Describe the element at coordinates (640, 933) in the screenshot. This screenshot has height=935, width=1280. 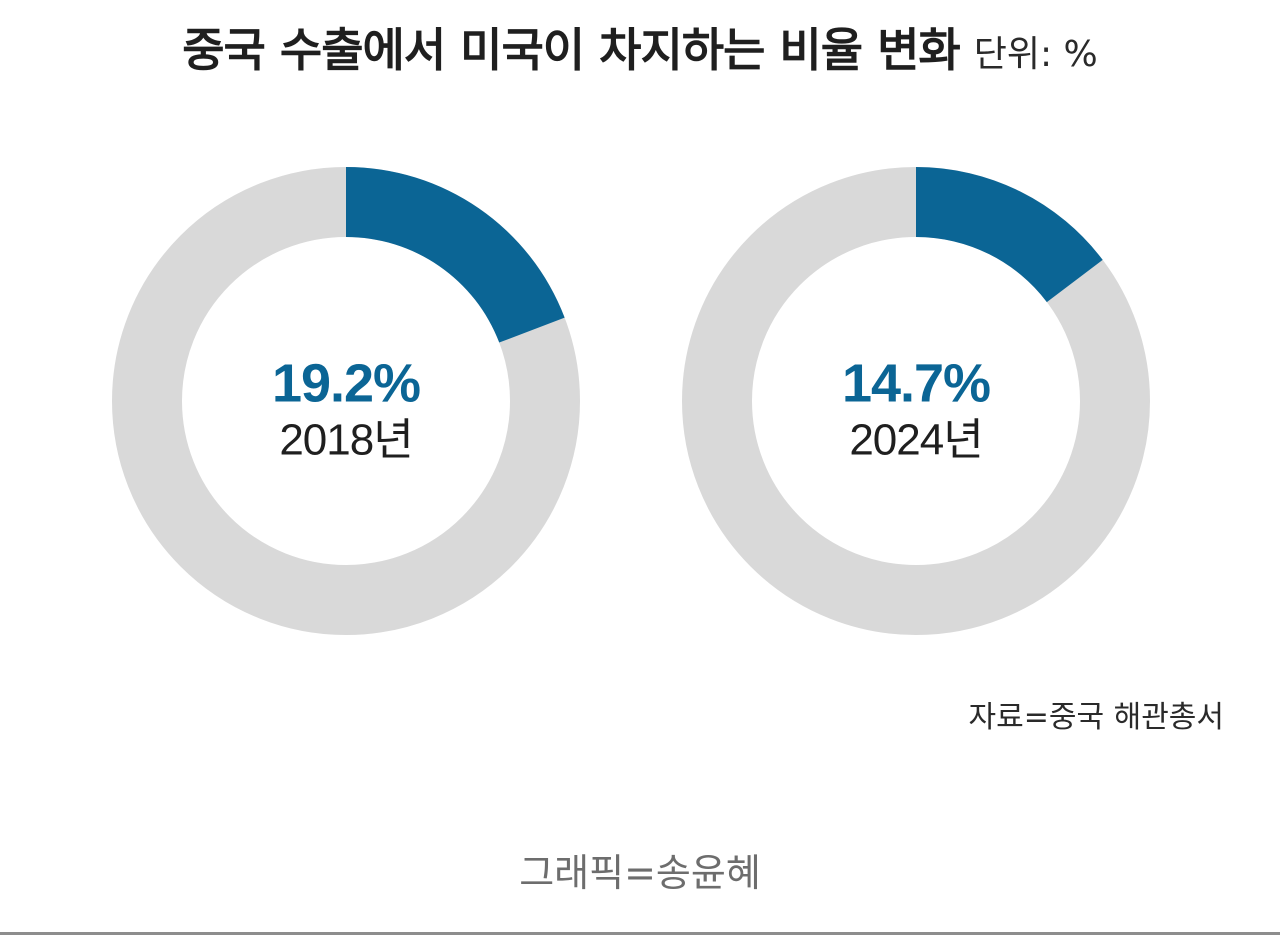
I see `bottom-divider` at that location.